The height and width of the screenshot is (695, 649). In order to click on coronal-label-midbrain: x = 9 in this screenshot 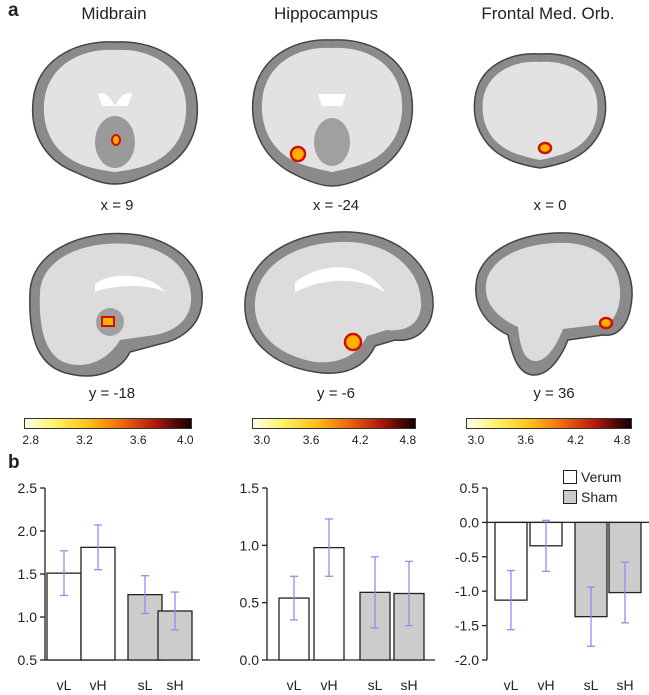, I will do `click(117, 205)`.